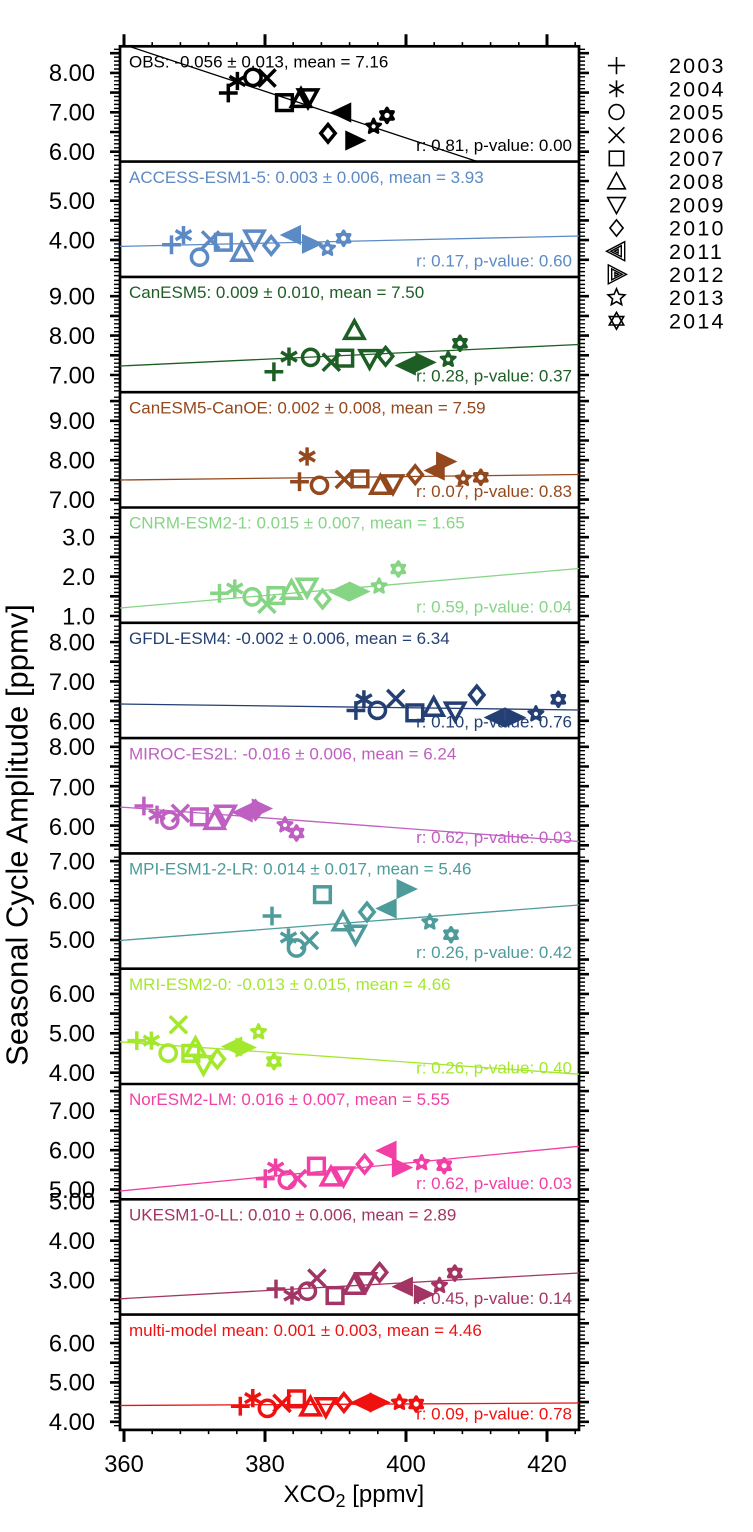 The image size is (753, 1532). Describe the element at coordinates (494, 376) in the screenshot. I see `svg-text: r: 0.28, p-value: 0.37` at that location.